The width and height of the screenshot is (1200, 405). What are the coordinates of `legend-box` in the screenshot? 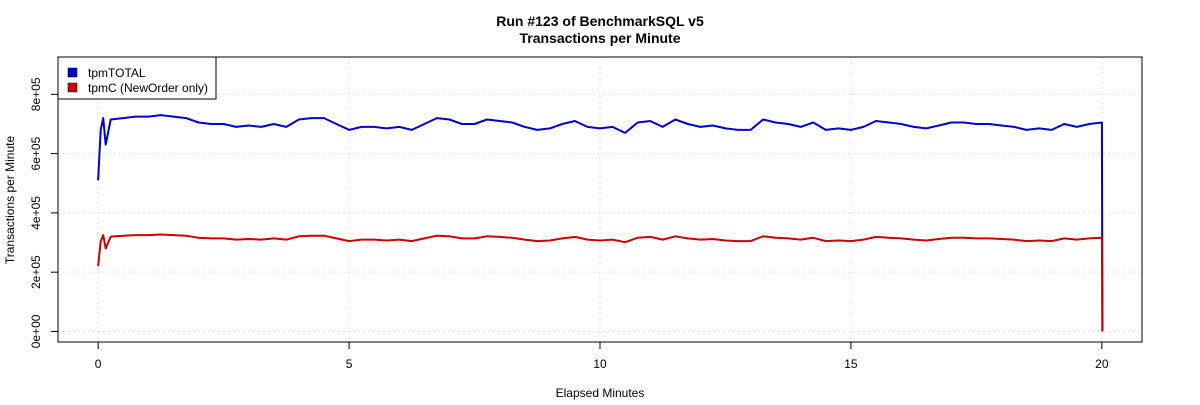 It's located at (137, 78).